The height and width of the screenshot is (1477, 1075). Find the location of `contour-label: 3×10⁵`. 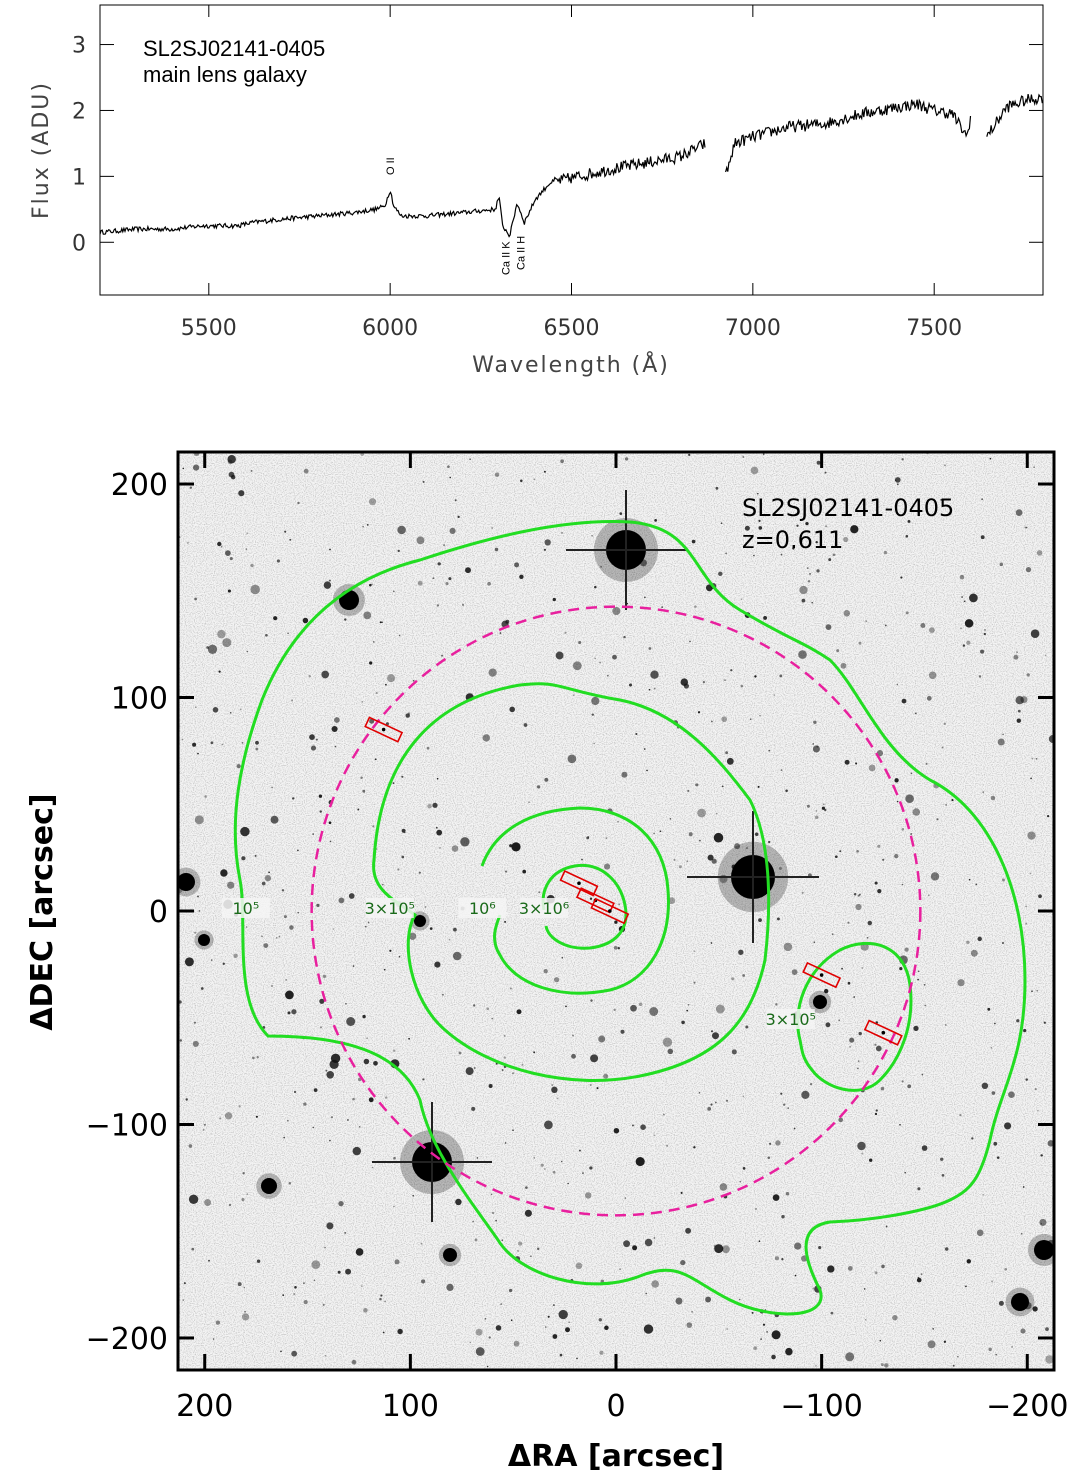

contour-label: 3×10⁵ is located at coordinates (791, 1019).